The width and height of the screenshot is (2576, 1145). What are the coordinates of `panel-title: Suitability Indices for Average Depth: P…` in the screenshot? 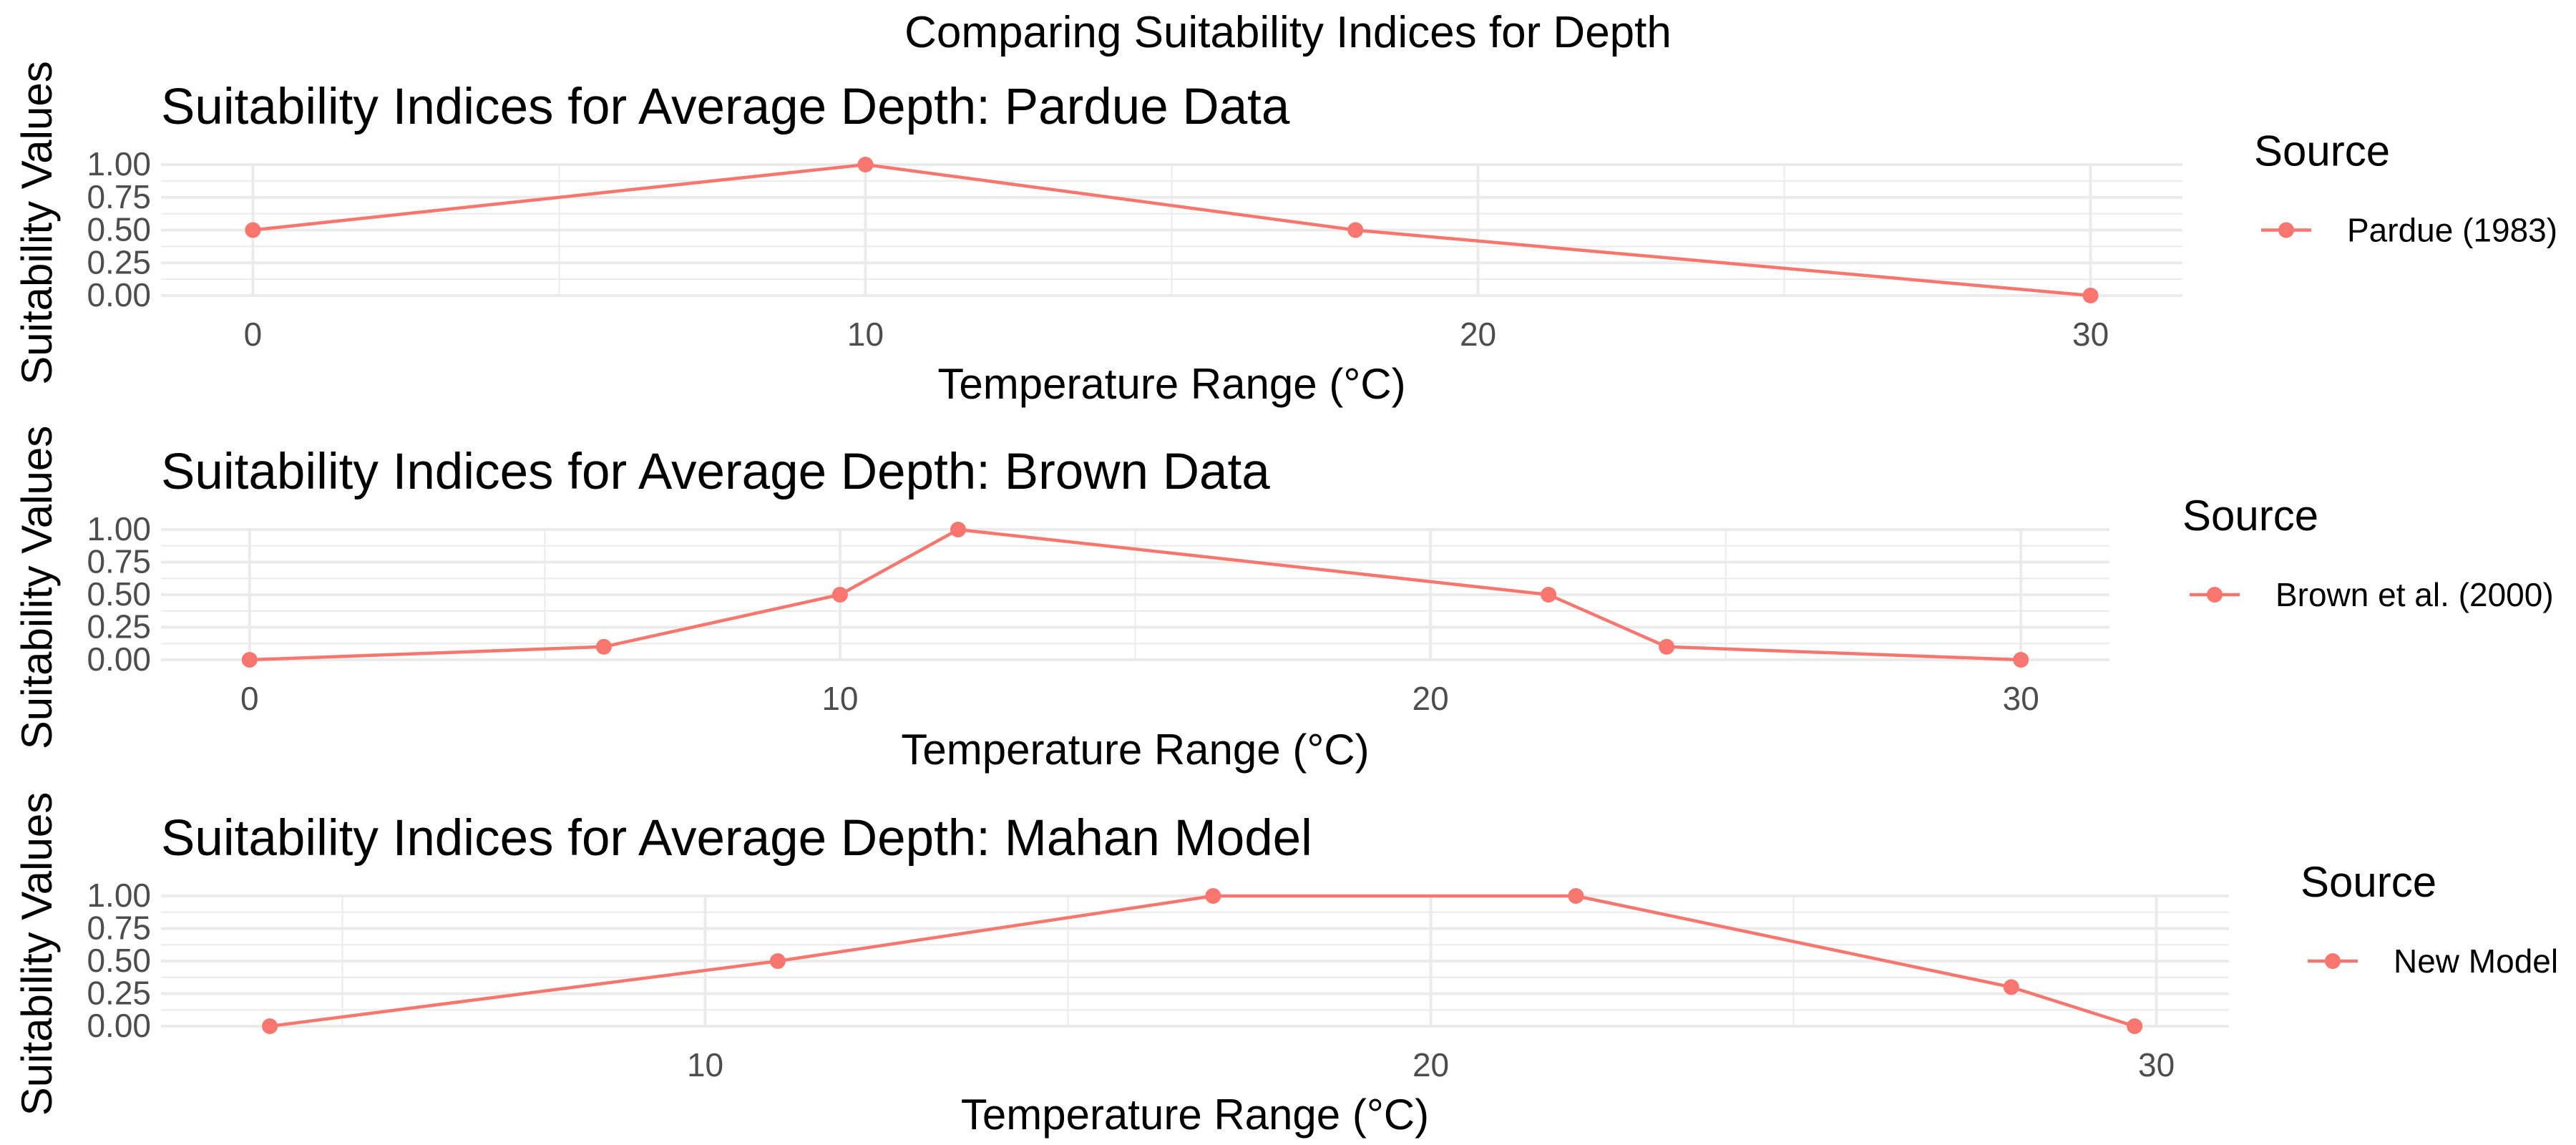 It's located at (725, 107).